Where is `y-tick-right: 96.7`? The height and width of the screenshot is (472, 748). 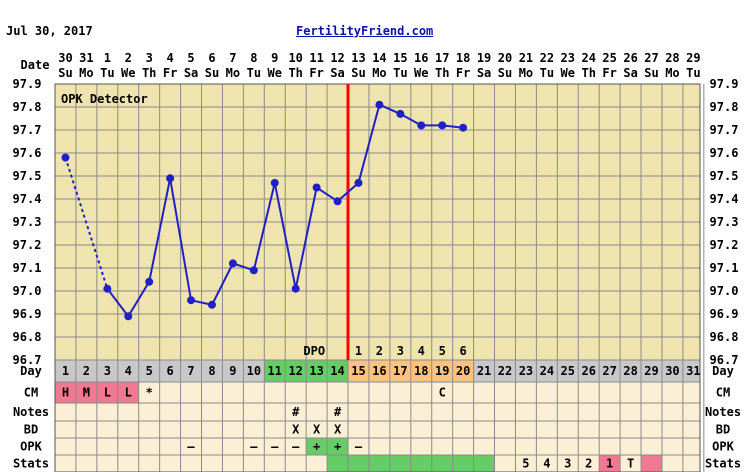
y-tick-right: 96.7 is located at coordinates (724, 360).